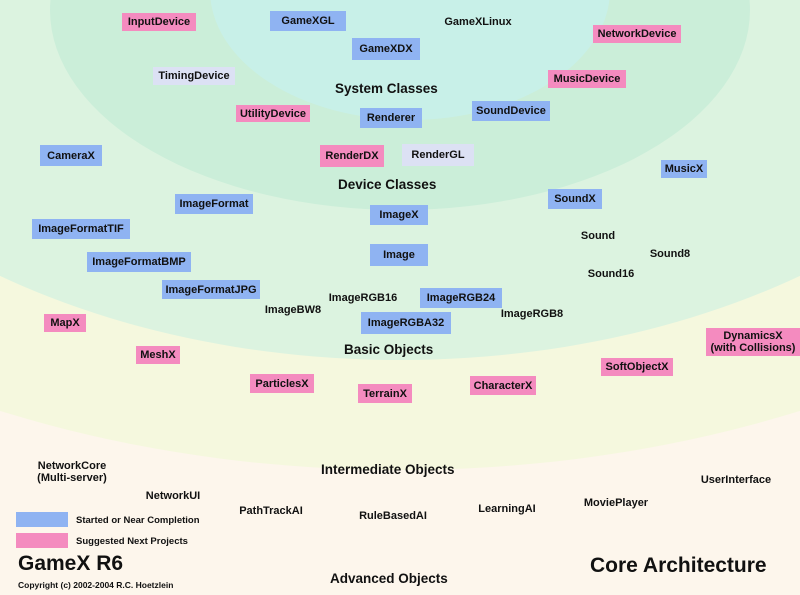  What do you see at coordinates (159, 22) in the screenshot?
I see `module-inputdevice: InputDevice` at bounding box center [159, 22].